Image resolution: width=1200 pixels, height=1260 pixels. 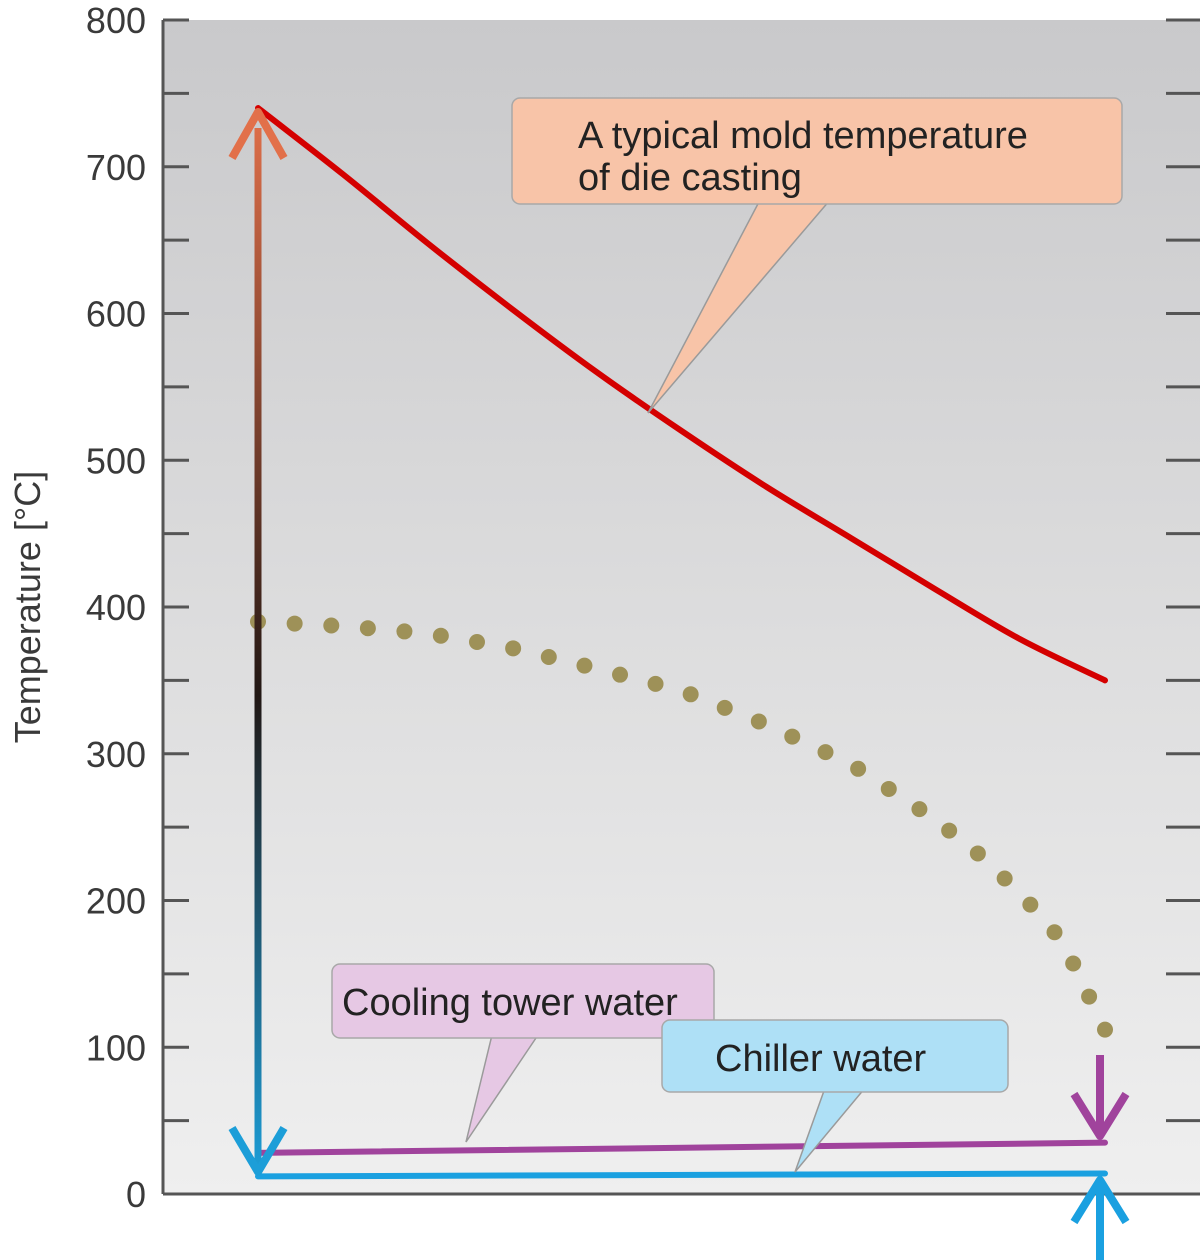 What do you see at coordinates (803, 136) in the screenshot?
I see `callout-mold-temperature-line-1: A typical mold temperature` at bounding box center [803, 136].